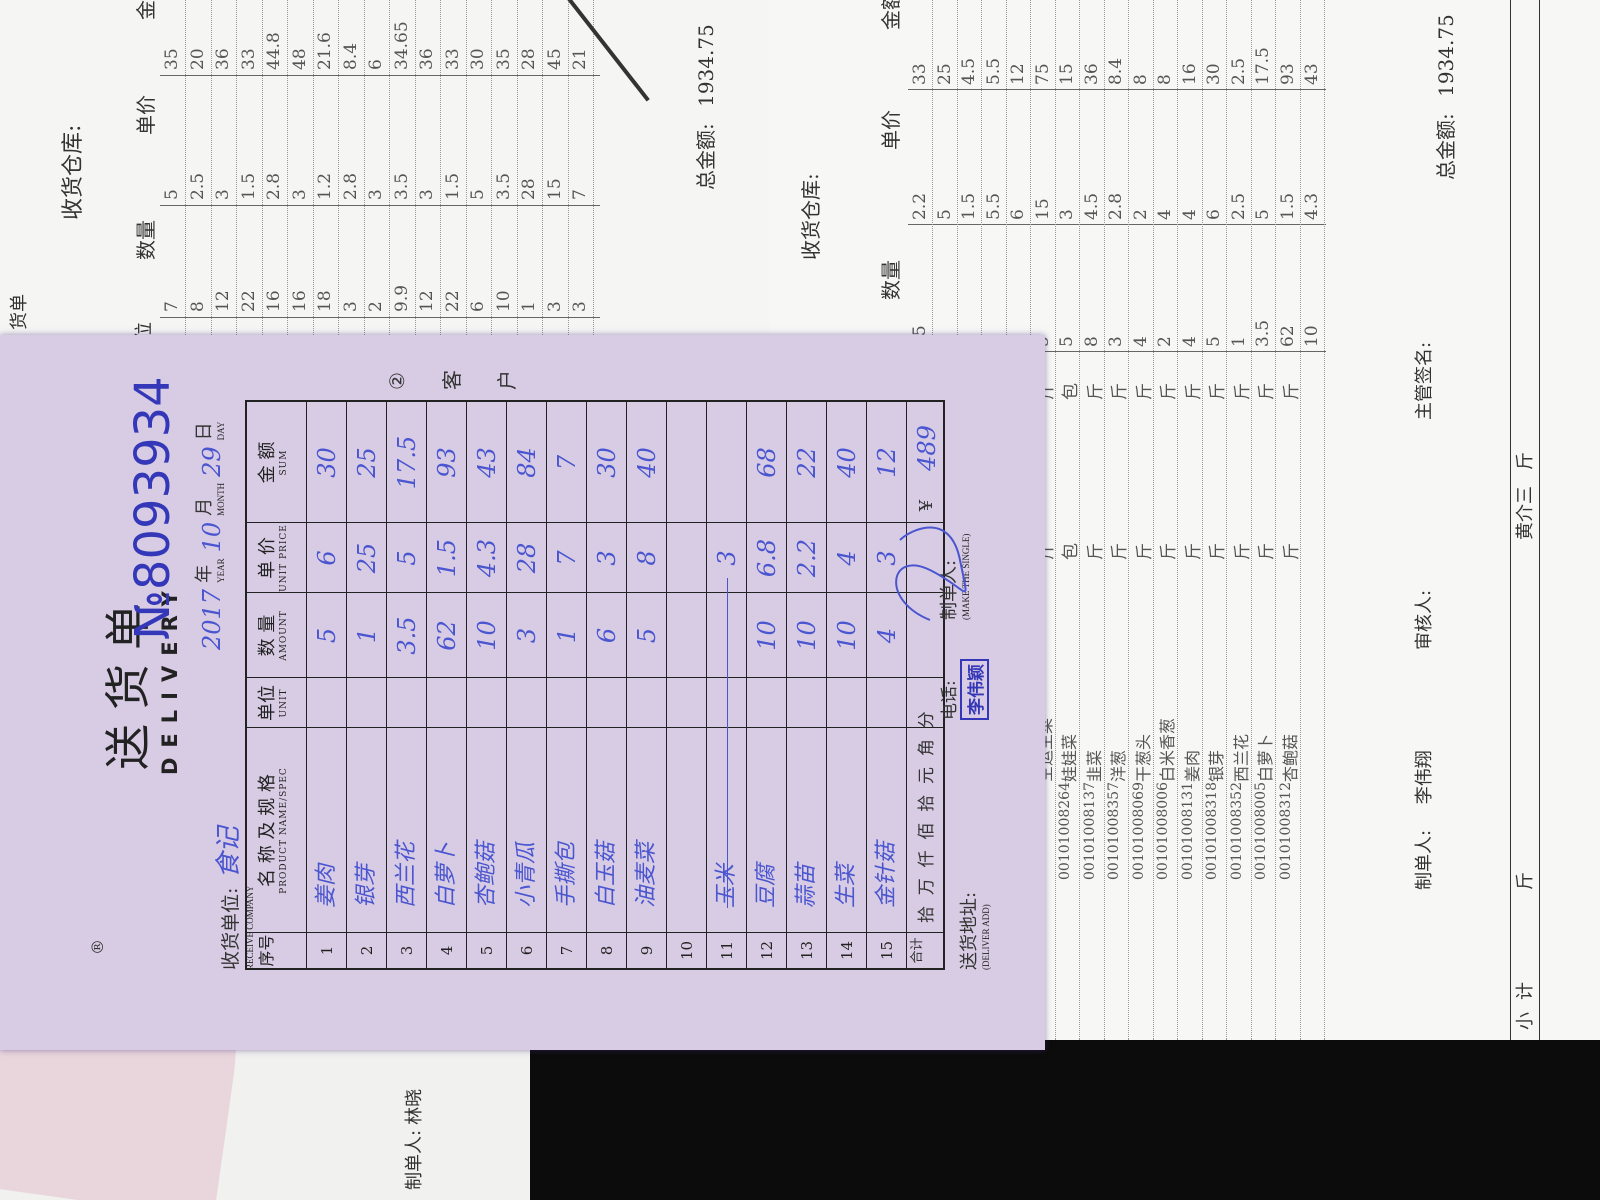 Image resolution: width=1600 pixels, height=1200 pixels. Describe the element at coordinates (273, 558) in the screenshot. I see `header-price: 单 价 UNIT PRICE` at that location.